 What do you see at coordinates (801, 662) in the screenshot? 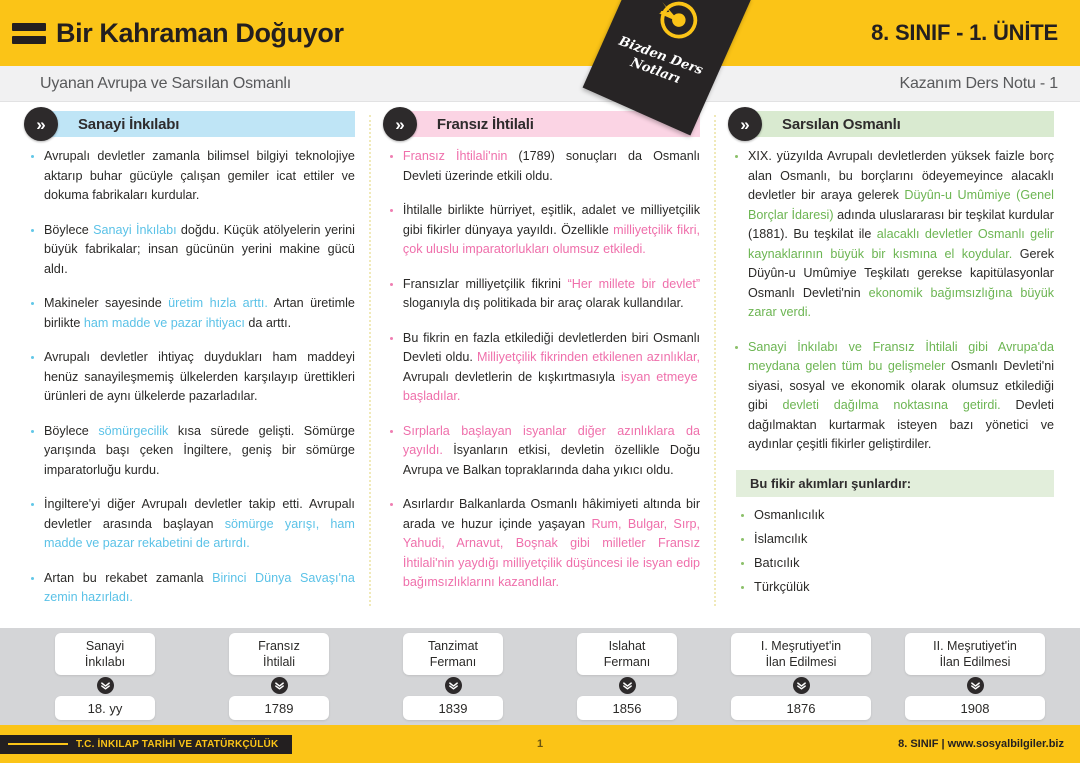
I see `timeline-label-line-2: İlan Edilmesi` at bounding box center [801, 662].